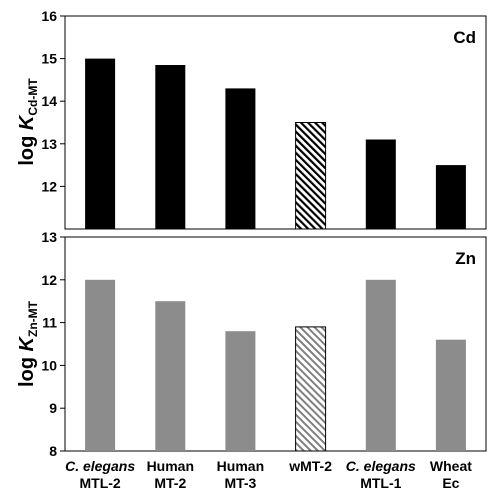 The image size is (497, 499). I want to click on cd-y-ticks: 12 13 14 15 16, so click(53, 101).